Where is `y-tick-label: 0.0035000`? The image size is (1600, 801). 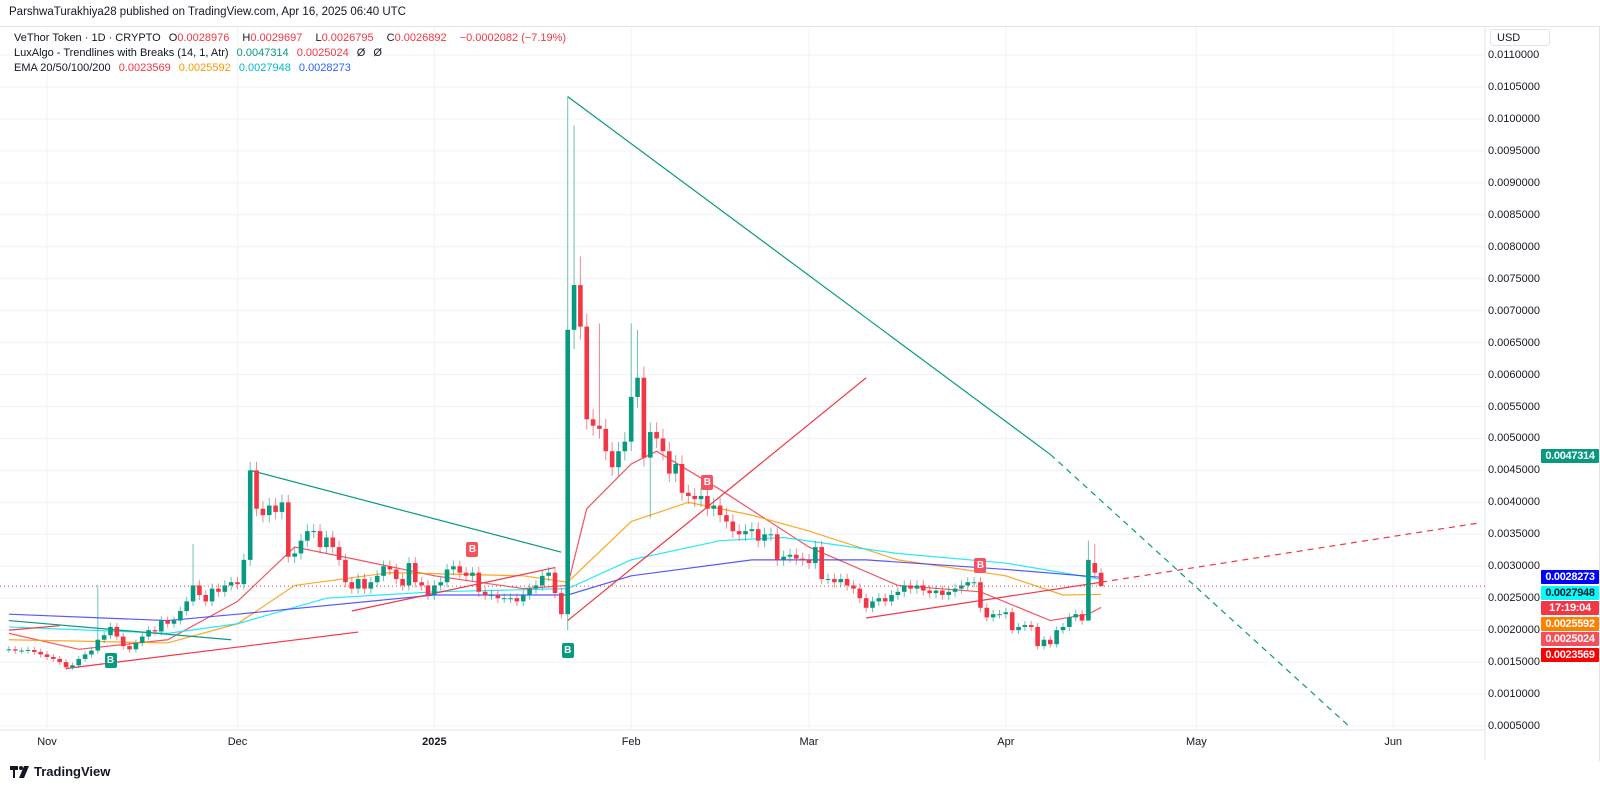
y-tick-label: 0.0035000 is located at coordinates (1514, 534).